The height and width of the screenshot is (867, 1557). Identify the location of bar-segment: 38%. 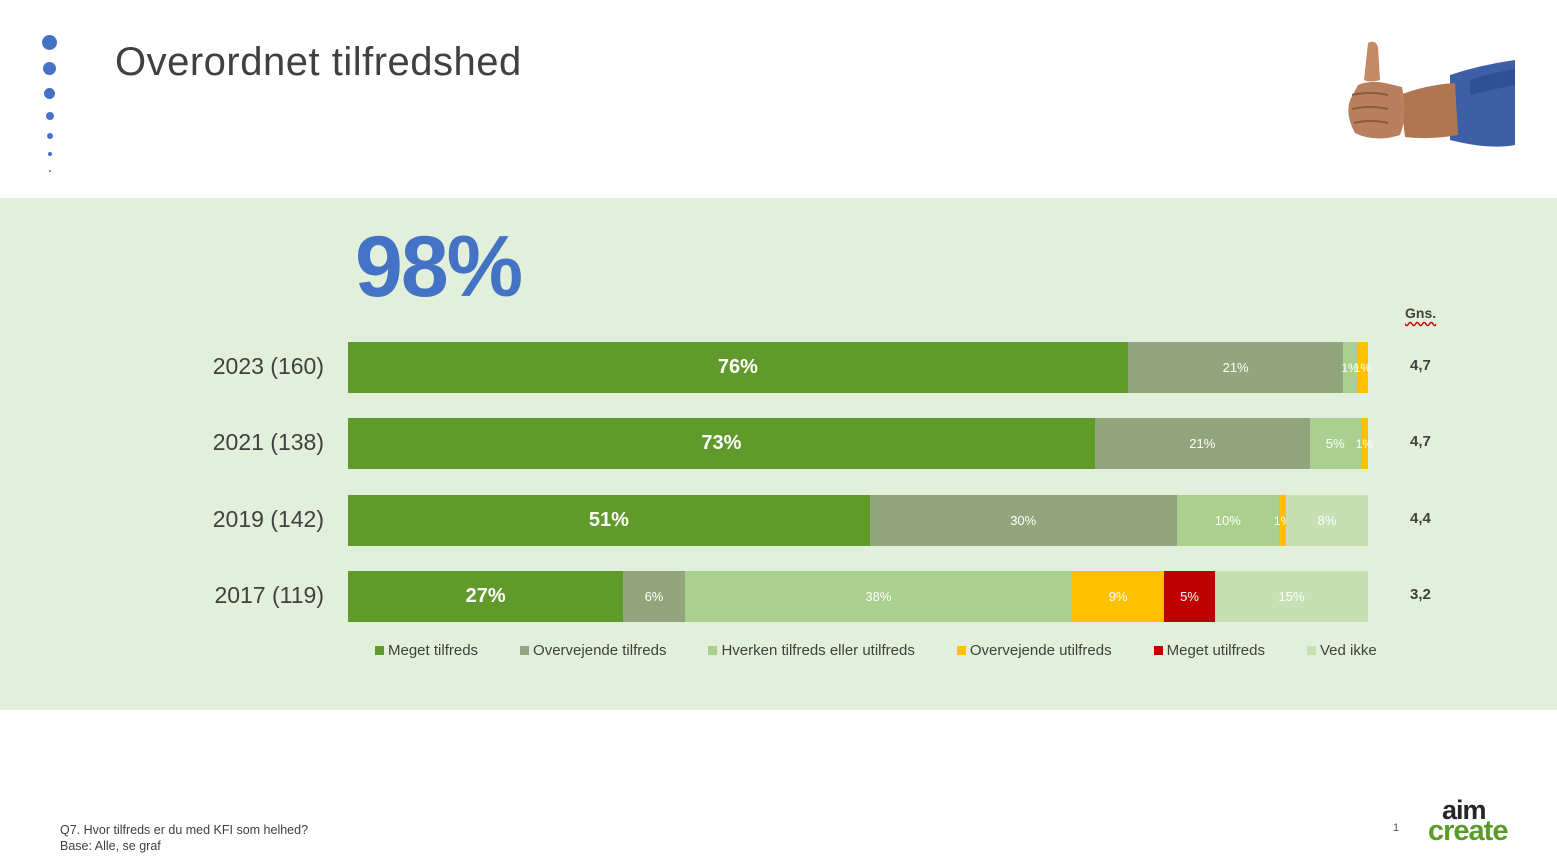
(878, 596).